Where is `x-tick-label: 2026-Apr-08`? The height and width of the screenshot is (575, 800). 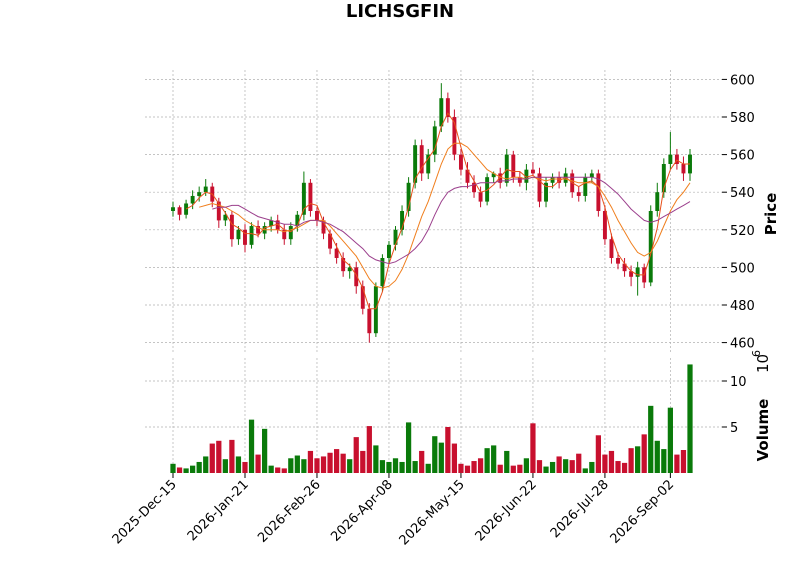
x-tick-label: 2026-Apr-08 is located at coordinates (361, 510).